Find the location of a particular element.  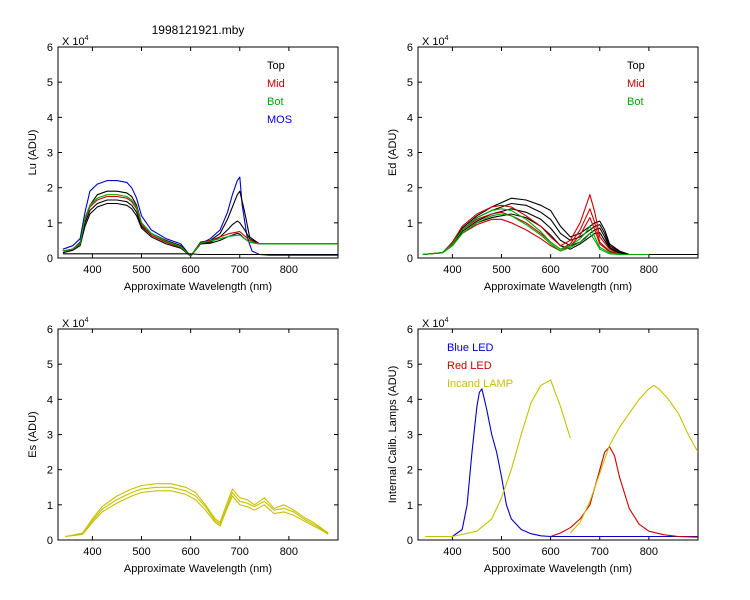

y-axis-label: Lu (ADU) is located at coordinates (33, 153).